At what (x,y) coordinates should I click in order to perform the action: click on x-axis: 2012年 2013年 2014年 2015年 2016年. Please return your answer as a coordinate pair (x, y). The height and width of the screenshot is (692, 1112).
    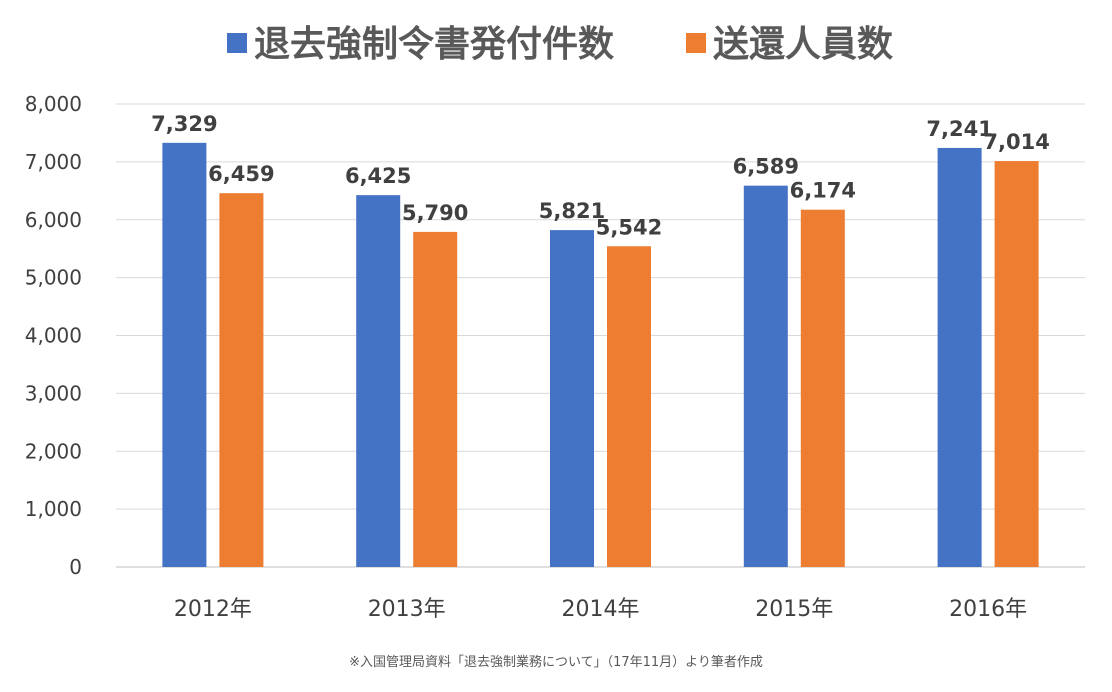
    Looking at the image, I should click on (600, 609).